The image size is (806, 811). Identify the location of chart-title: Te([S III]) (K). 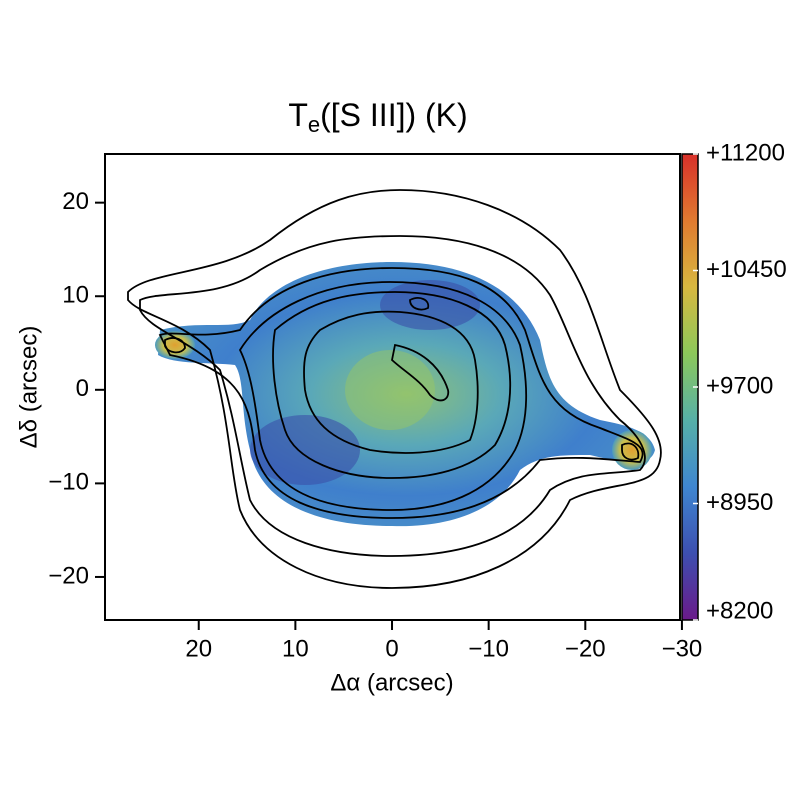
(377, 116).